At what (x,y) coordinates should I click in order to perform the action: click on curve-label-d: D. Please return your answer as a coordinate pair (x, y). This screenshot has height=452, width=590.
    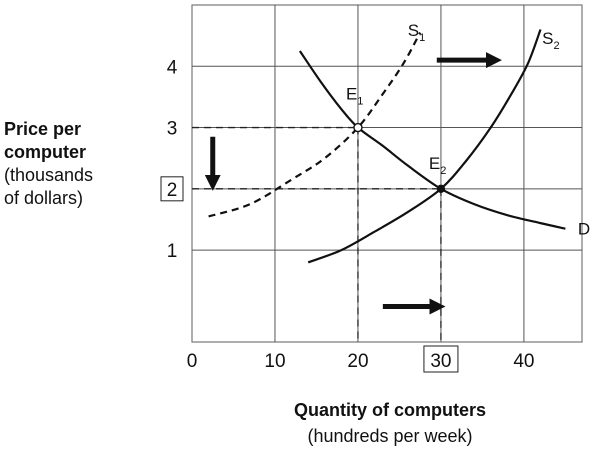
    Looking at the image, I should click on (584, 229).